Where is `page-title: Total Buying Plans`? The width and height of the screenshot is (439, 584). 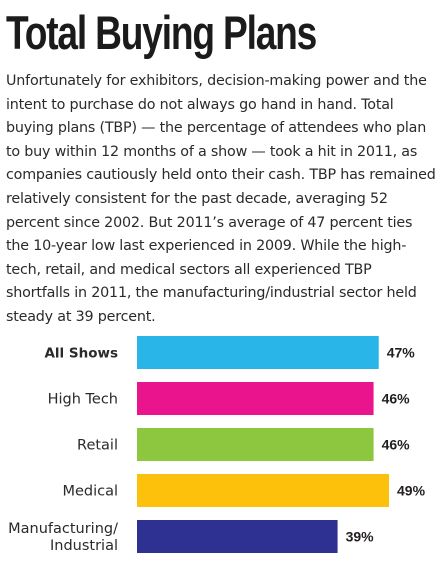 page-title: Total Buying Plans is located at coordinates (161, 32).